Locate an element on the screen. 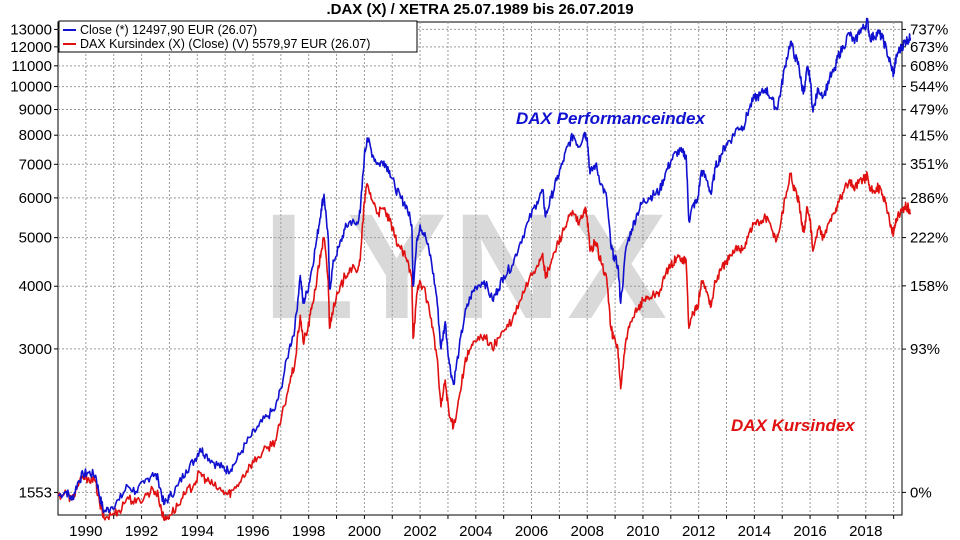 The image size is (960, 540). annotation-performance: DAX Performanceindex is located at coordinates (611, 118).